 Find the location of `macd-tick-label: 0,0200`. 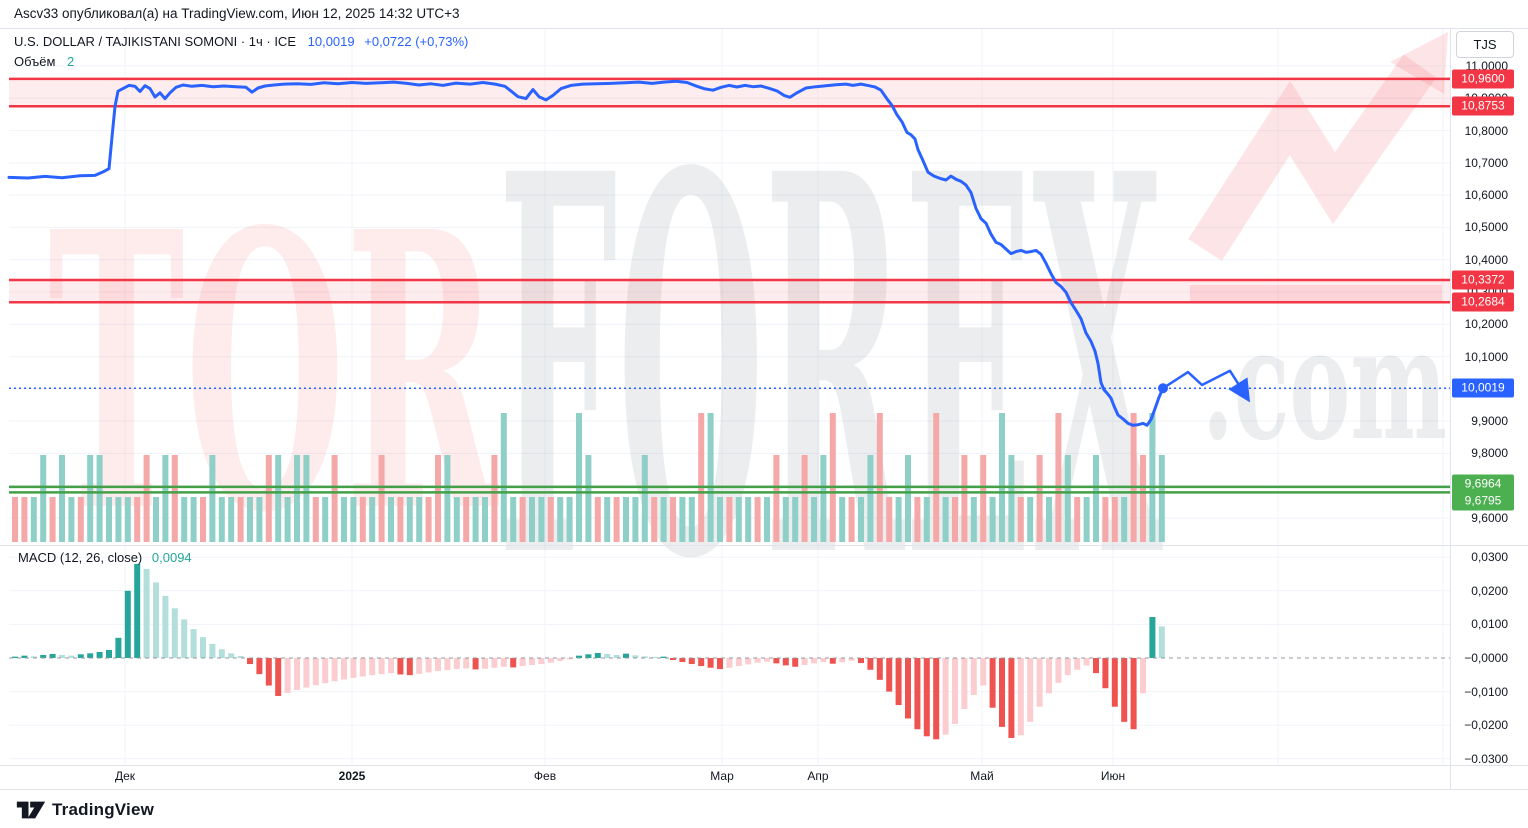

macd-tick-label: 0,0200 is located at coordinates (1489, 590).